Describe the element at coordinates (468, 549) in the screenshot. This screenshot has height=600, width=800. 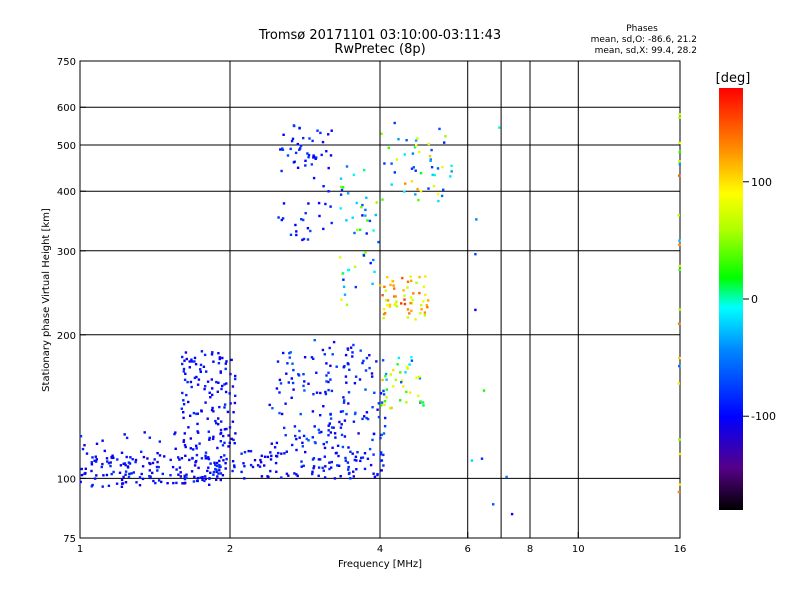
I see `x-tick-label: 6` at that location.